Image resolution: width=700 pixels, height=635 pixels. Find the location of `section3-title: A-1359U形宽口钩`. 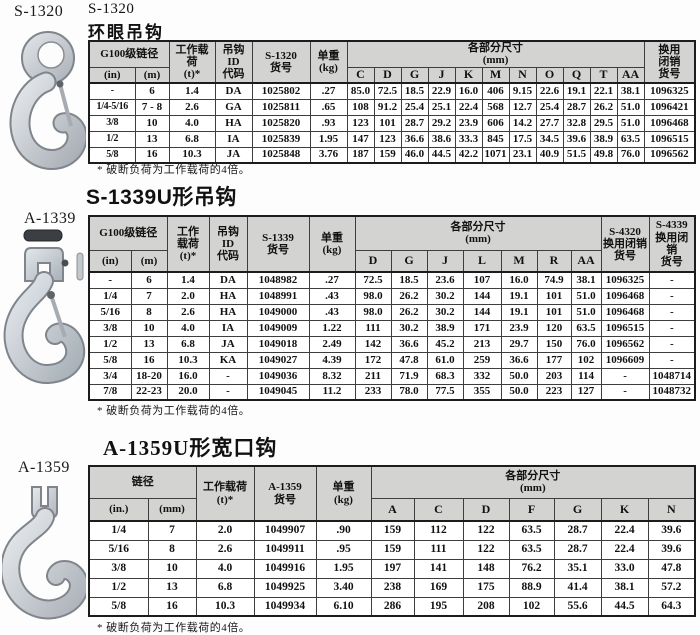

section3-title: A-1359U形宽口钩 is located at coordinates (190, 448).